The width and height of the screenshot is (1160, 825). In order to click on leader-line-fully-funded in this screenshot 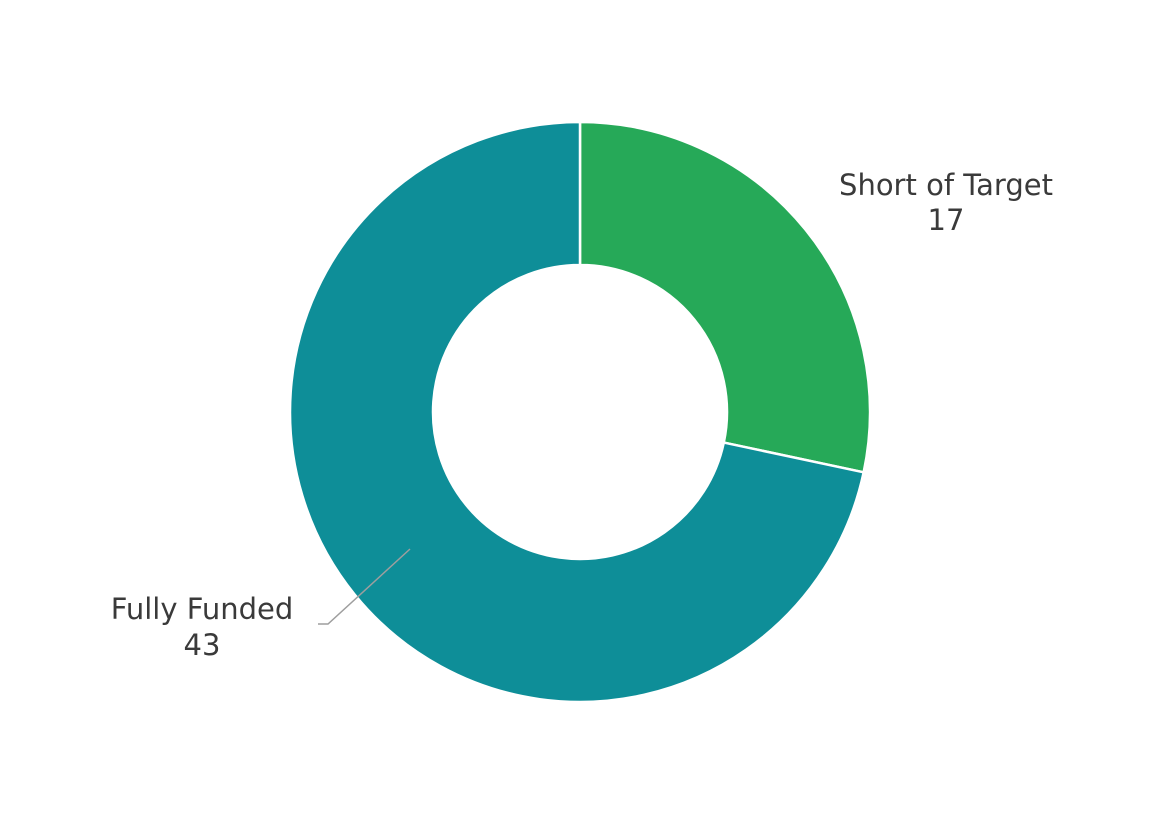, I will do `click(364, 586)`.